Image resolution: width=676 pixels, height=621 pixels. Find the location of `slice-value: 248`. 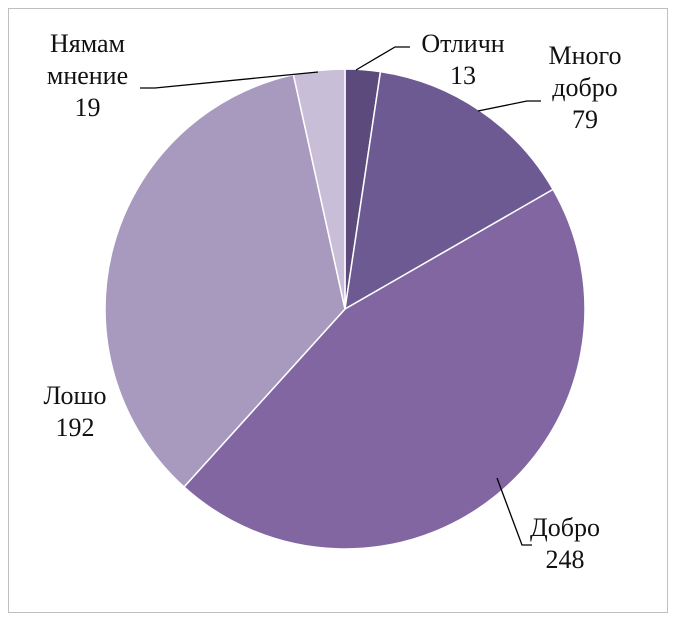

slice-value: 248 is located at coordinates (565, 559).